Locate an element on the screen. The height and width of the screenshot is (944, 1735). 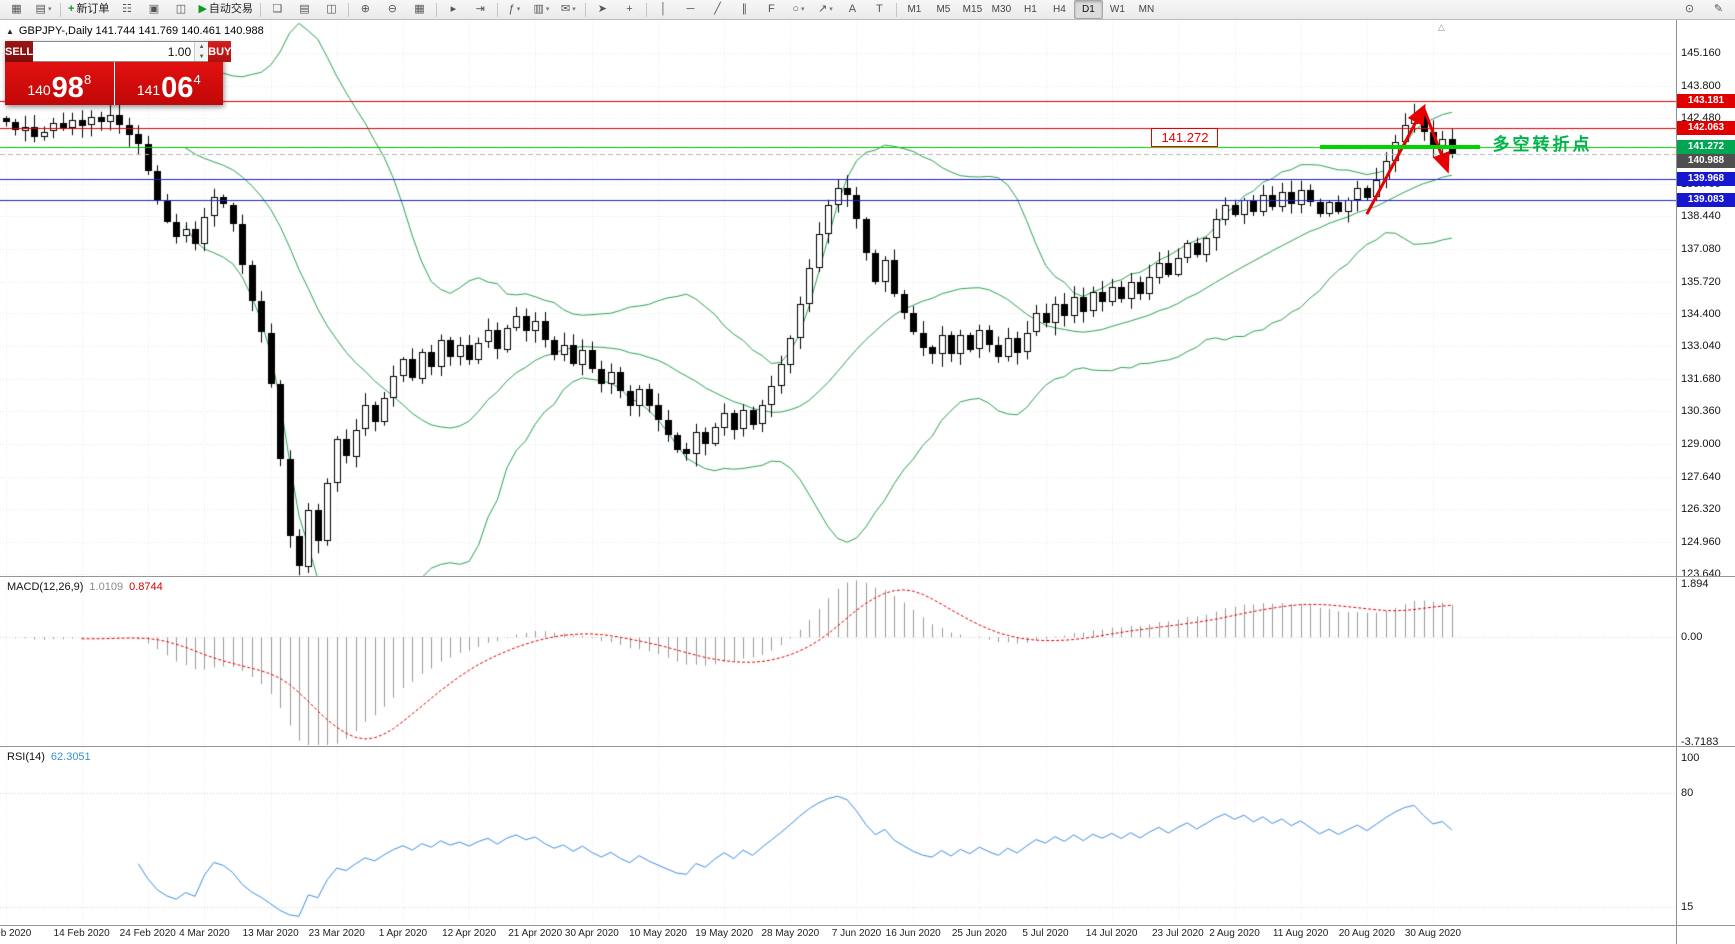
quick-edit-button: ✎ is located at coordinates (1718, 9).